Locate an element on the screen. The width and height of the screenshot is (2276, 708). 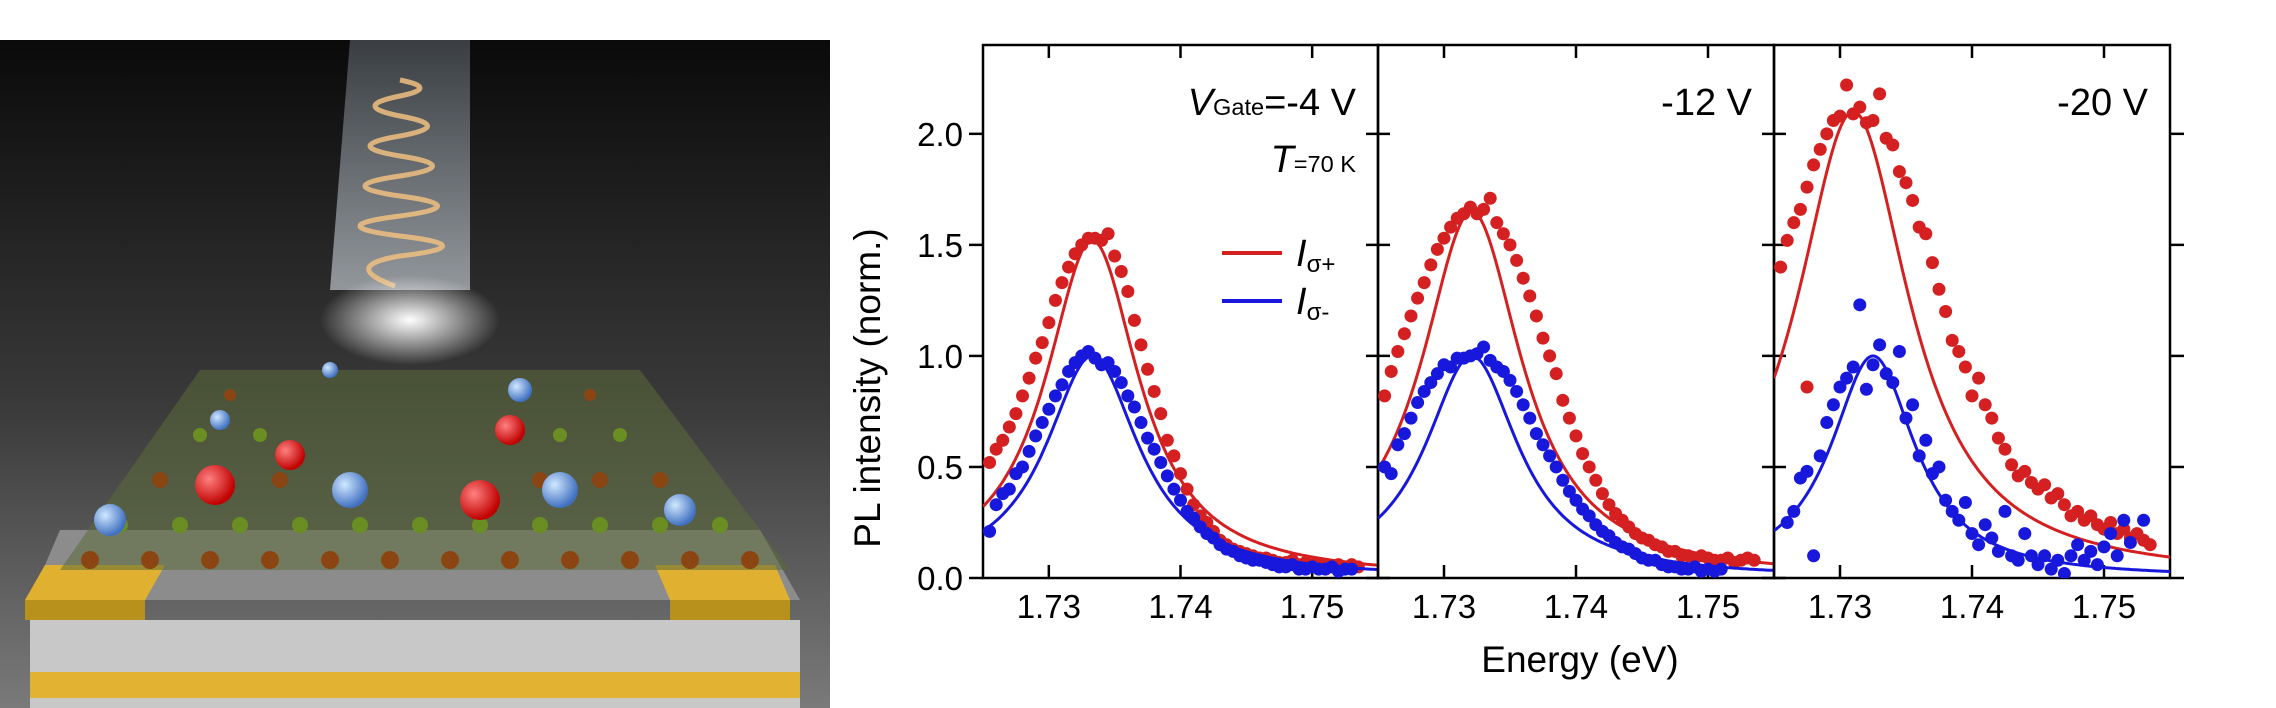
exciton-spheres is located at coordinates (395, 449).